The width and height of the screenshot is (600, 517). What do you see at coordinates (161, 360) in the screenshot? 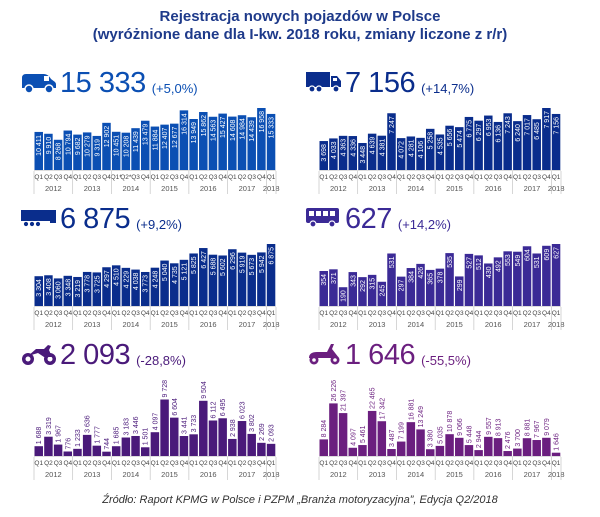
I see `headline-change: (-28,8%)` at bounding box center [161, 360].